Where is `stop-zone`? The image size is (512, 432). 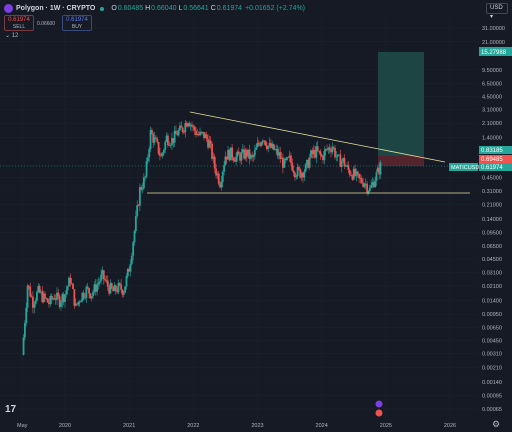
stop-zone is located at coordinates (401, 161).